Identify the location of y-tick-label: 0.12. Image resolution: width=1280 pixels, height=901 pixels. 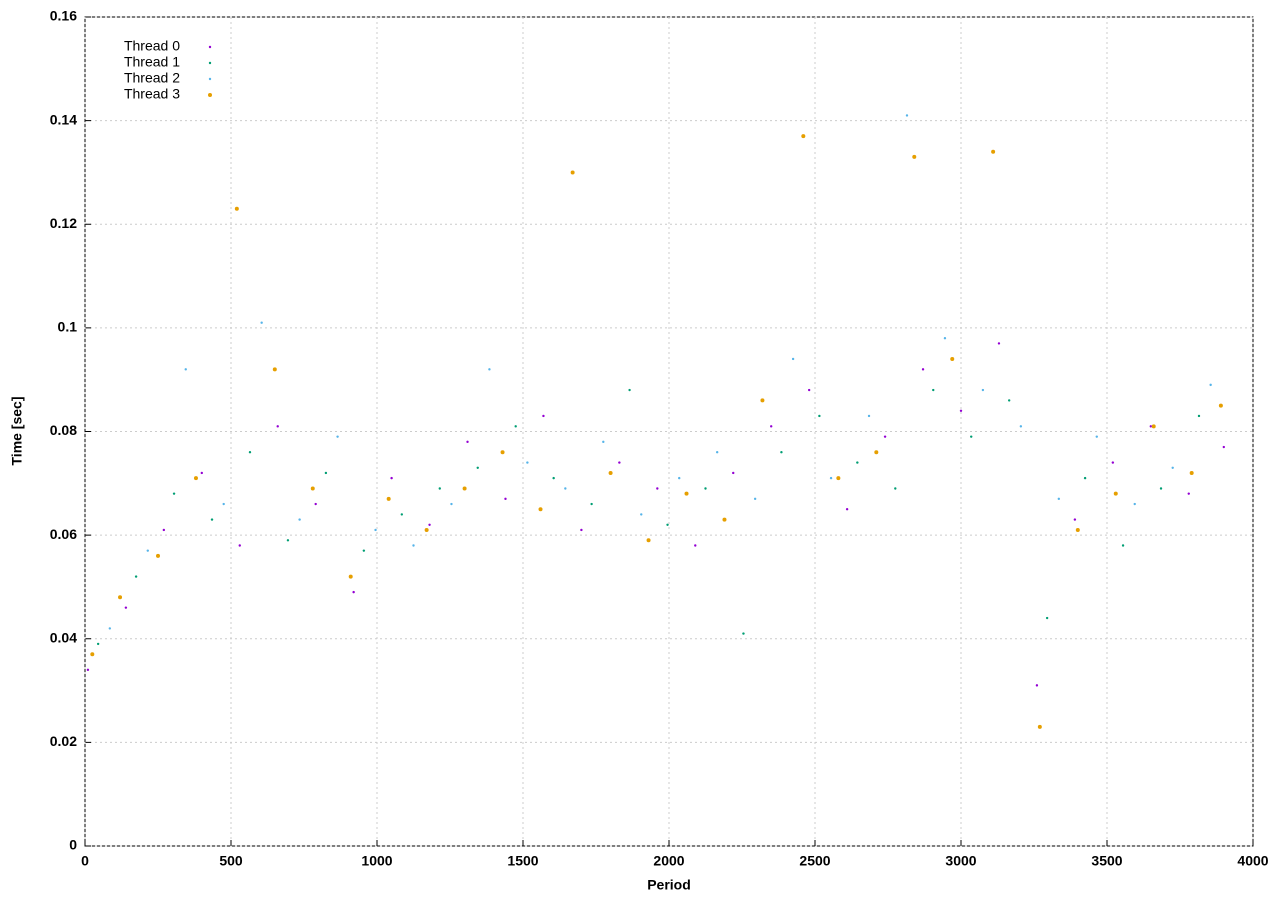
(63, 223).